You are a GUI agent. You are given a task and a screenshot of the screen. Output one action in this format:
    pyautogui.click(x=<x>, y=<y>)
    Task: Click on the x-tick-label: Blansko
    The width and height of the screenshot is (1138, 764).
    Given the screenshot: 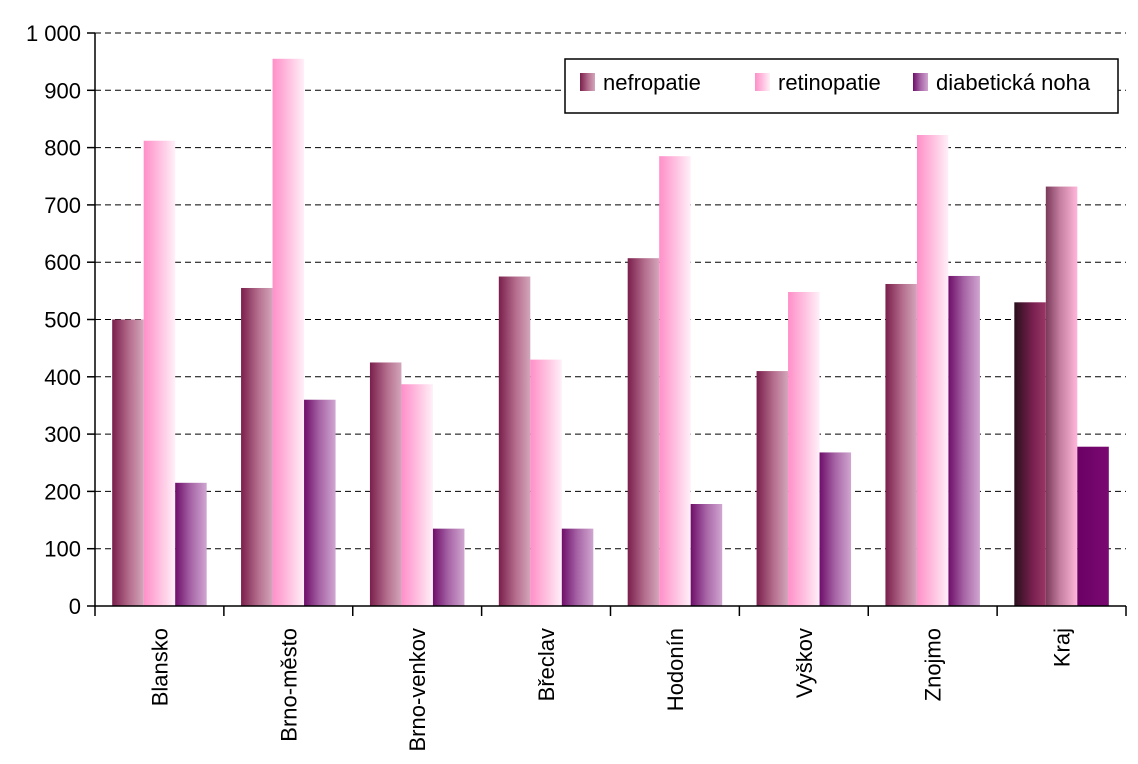 What is the action you would take?
    pyautogui.click(x=159, y=667)
    